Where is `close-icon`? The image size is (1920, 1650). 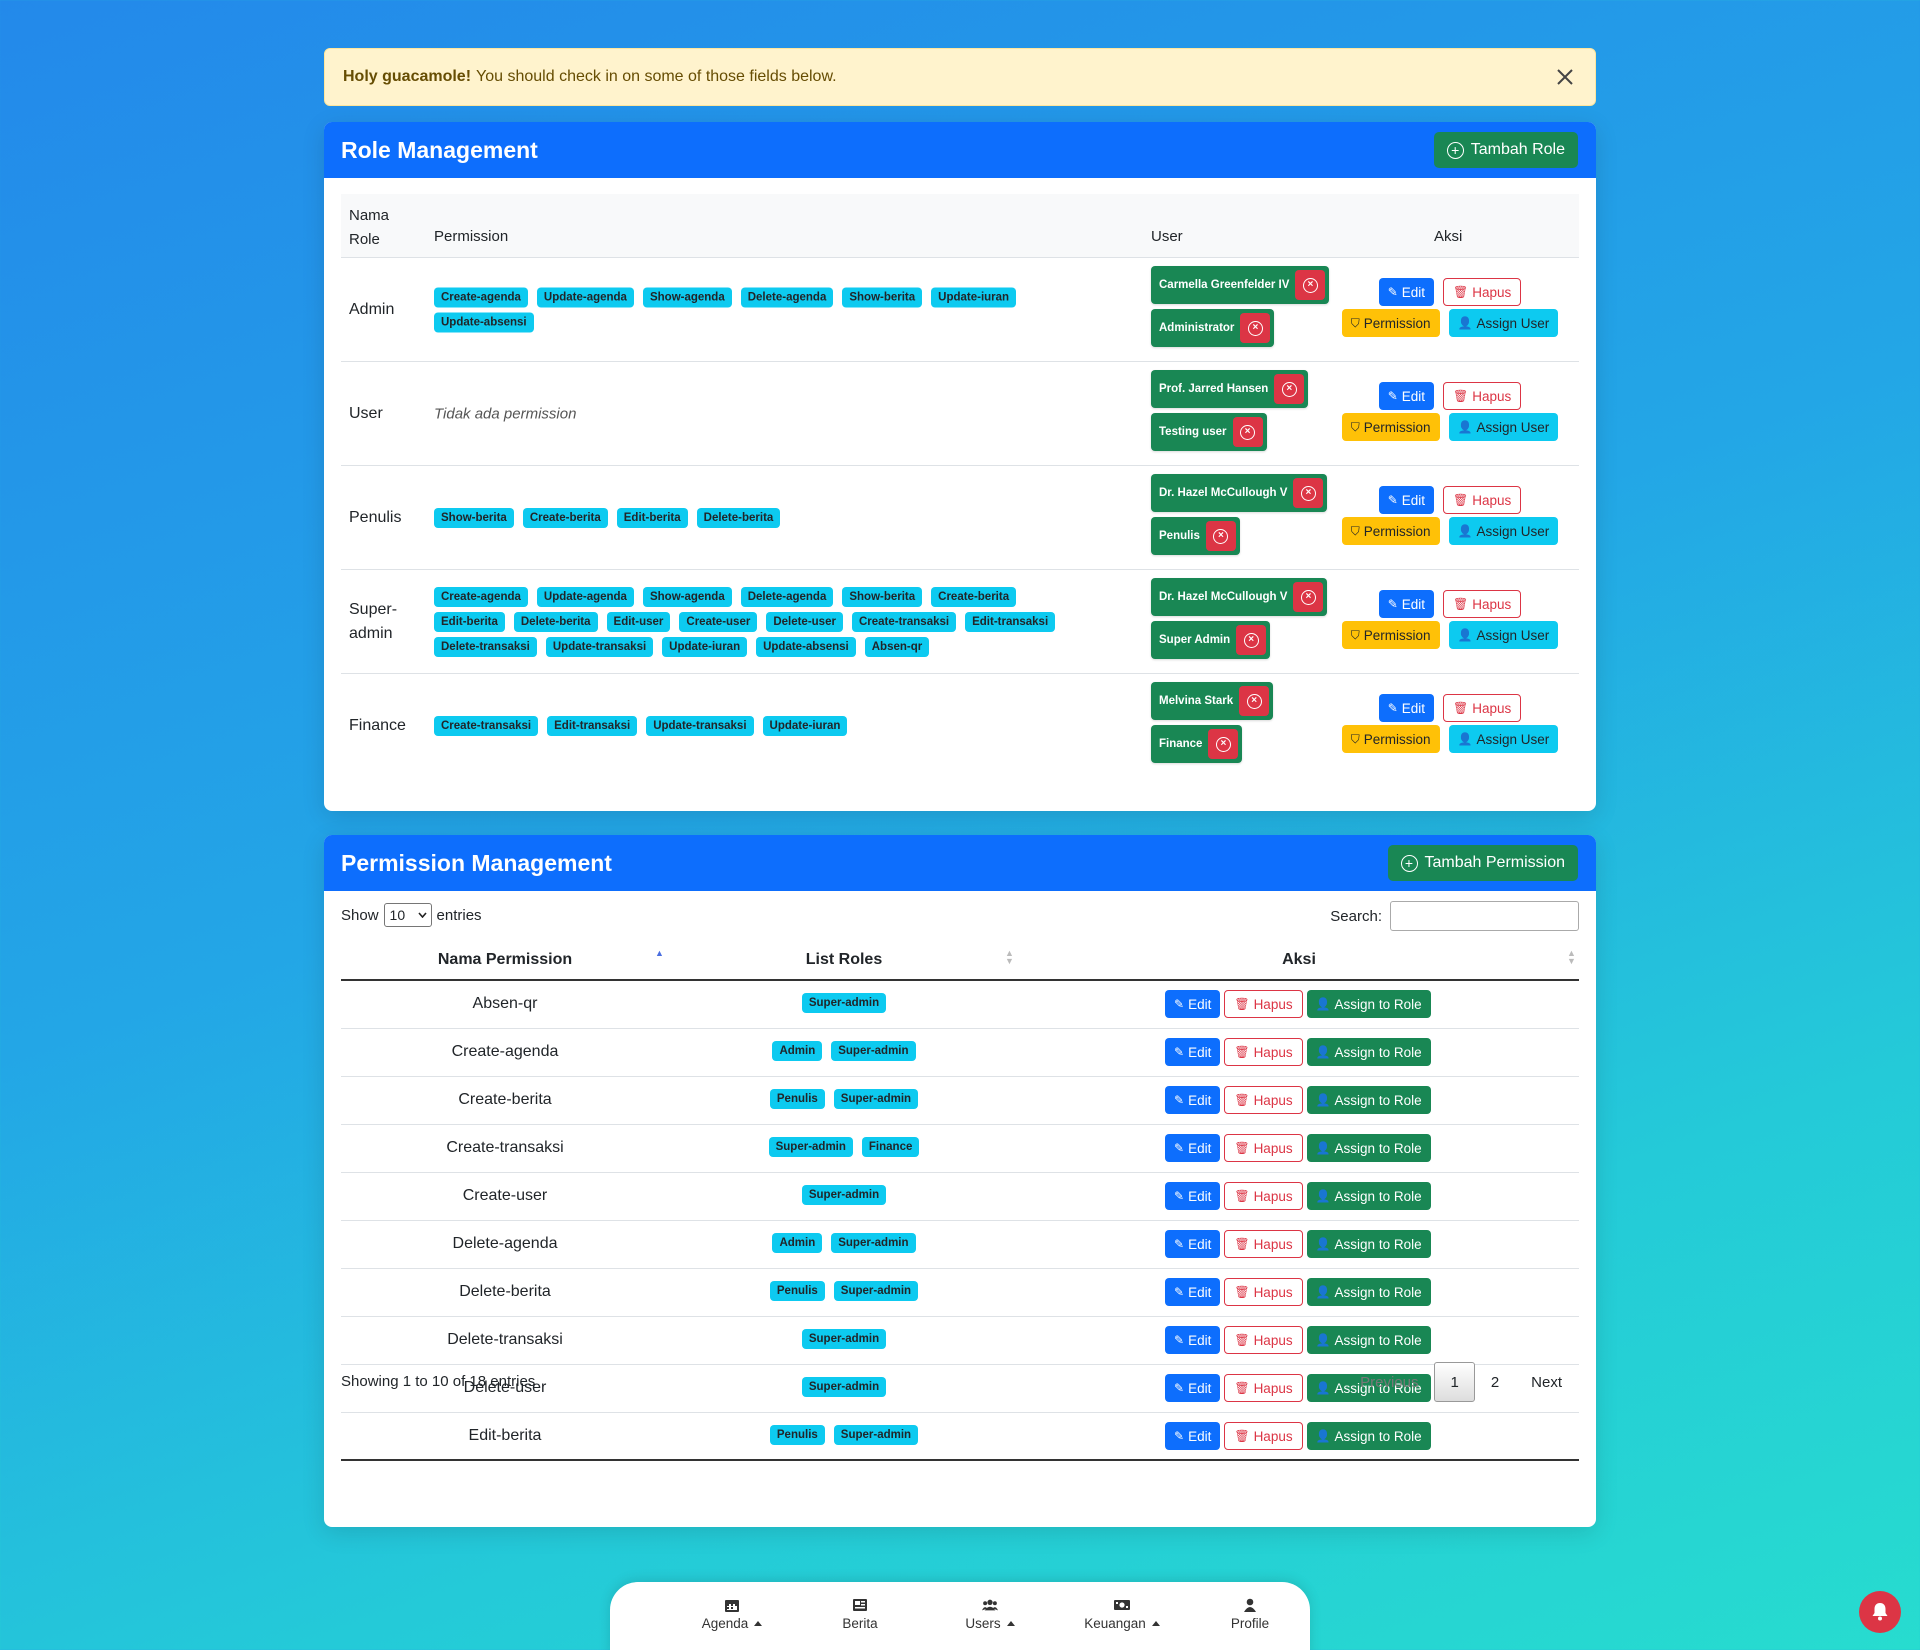 close-icon is located at coordinates (1565, 77).